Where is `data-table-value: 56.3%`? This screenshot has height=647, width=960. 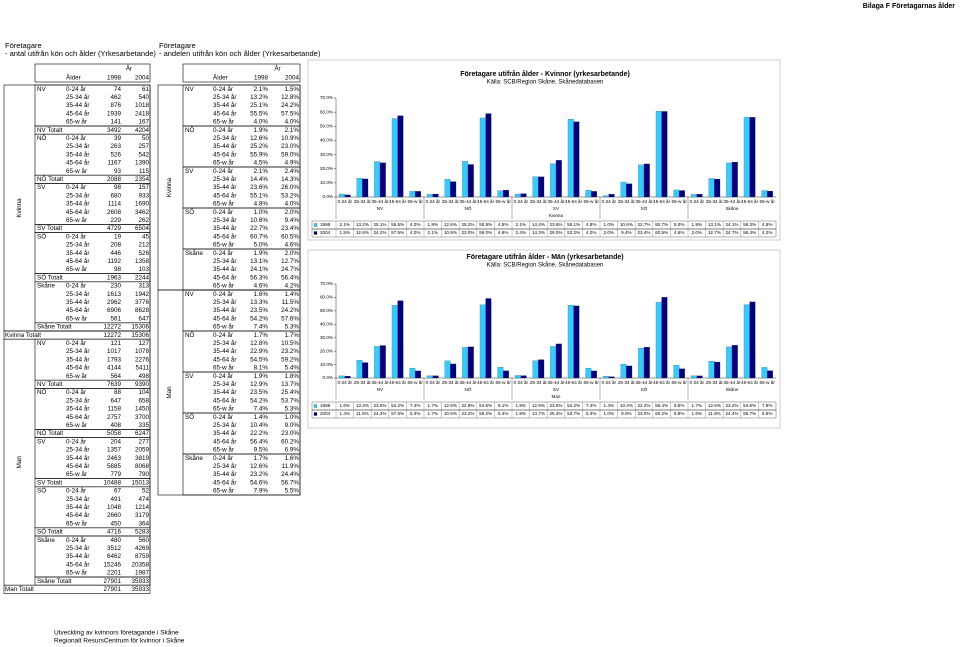
data-table-value: 56.3% is located at coordinates (749, 224).